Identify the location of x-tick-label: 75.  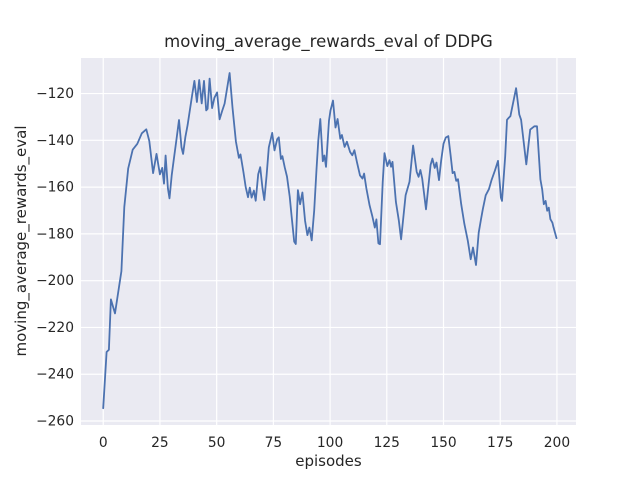
(274, 443).